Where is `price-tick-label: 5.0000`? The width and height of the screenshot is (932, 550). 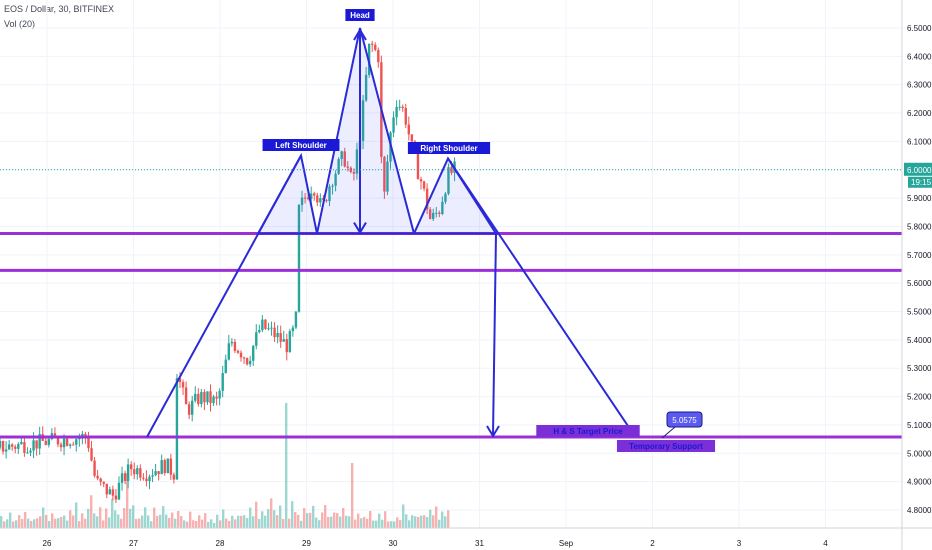
price-tick-label: 5.0000 is located at coordinates (919, 453).